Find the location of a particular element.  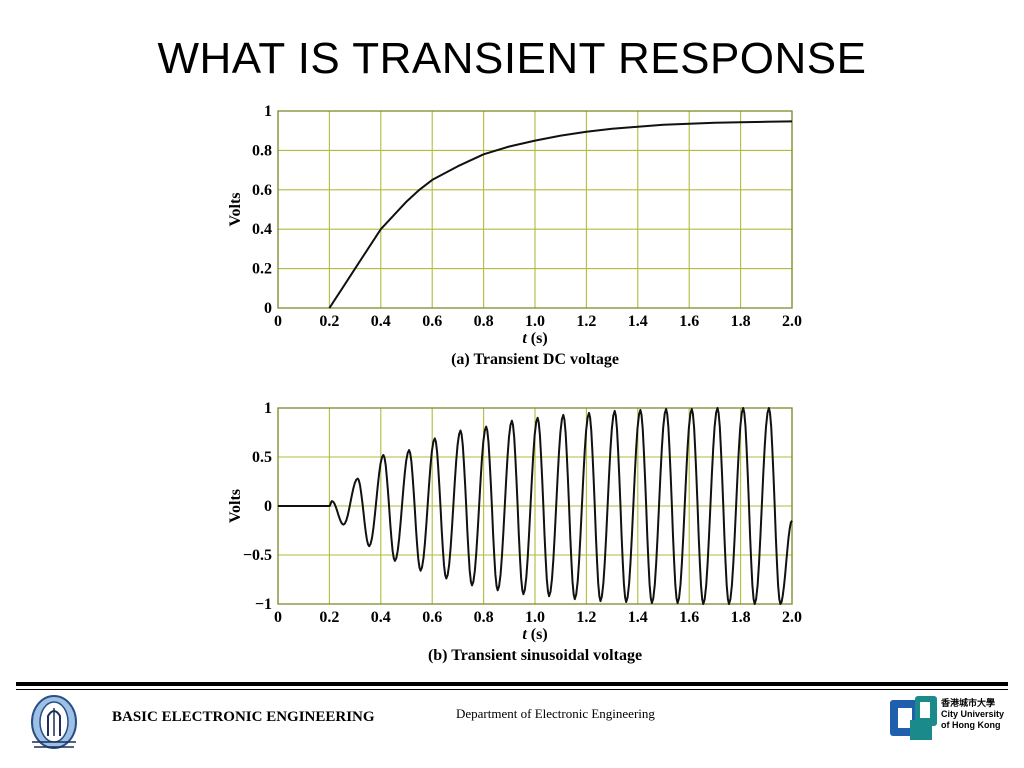

cityu-logo-icon is located at coordinates (913, 718).